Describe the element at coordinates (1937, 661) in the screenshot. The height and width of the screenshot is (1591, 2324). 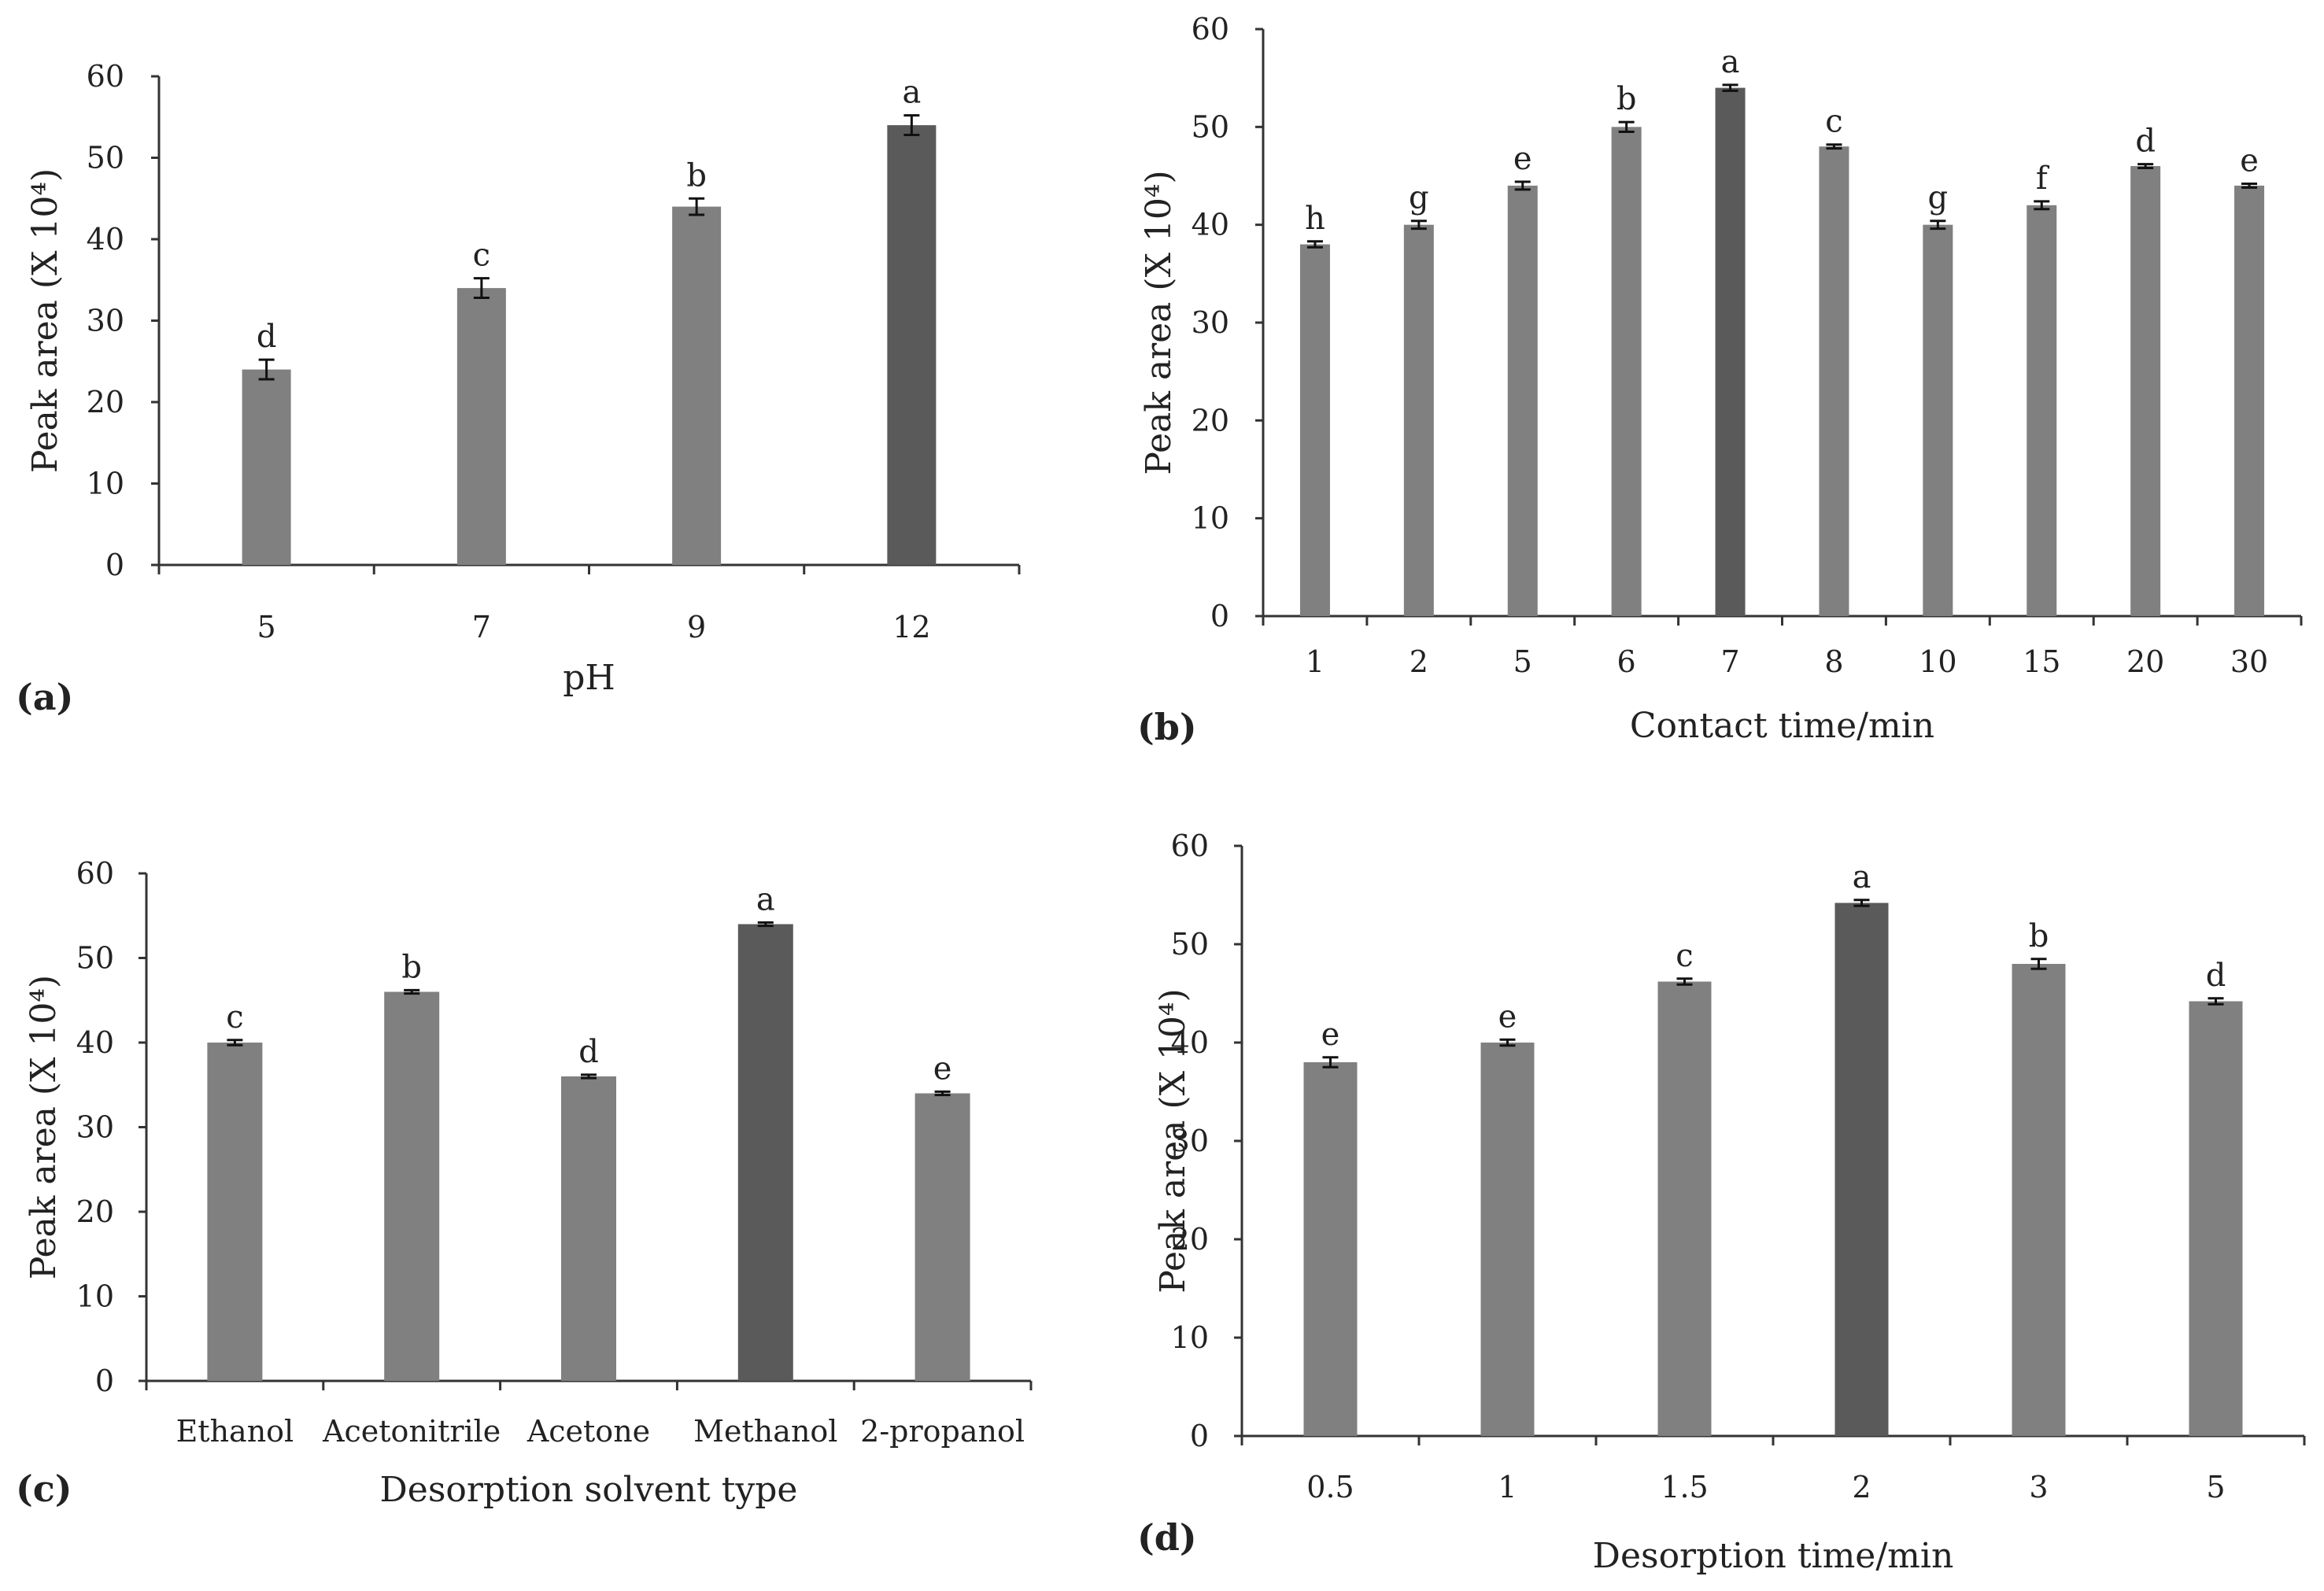
I see `x-tick-label: 10` at that location.